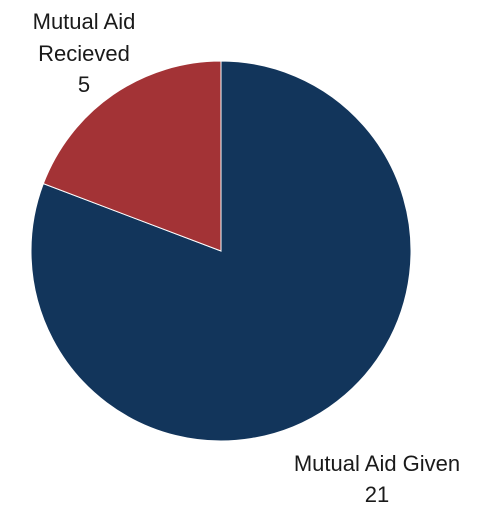  Describe the element at coordinates (377, 479) in the screenshot. I see `slice-label-mutual-aid-given: Mutual Aid Given 21` at that location.